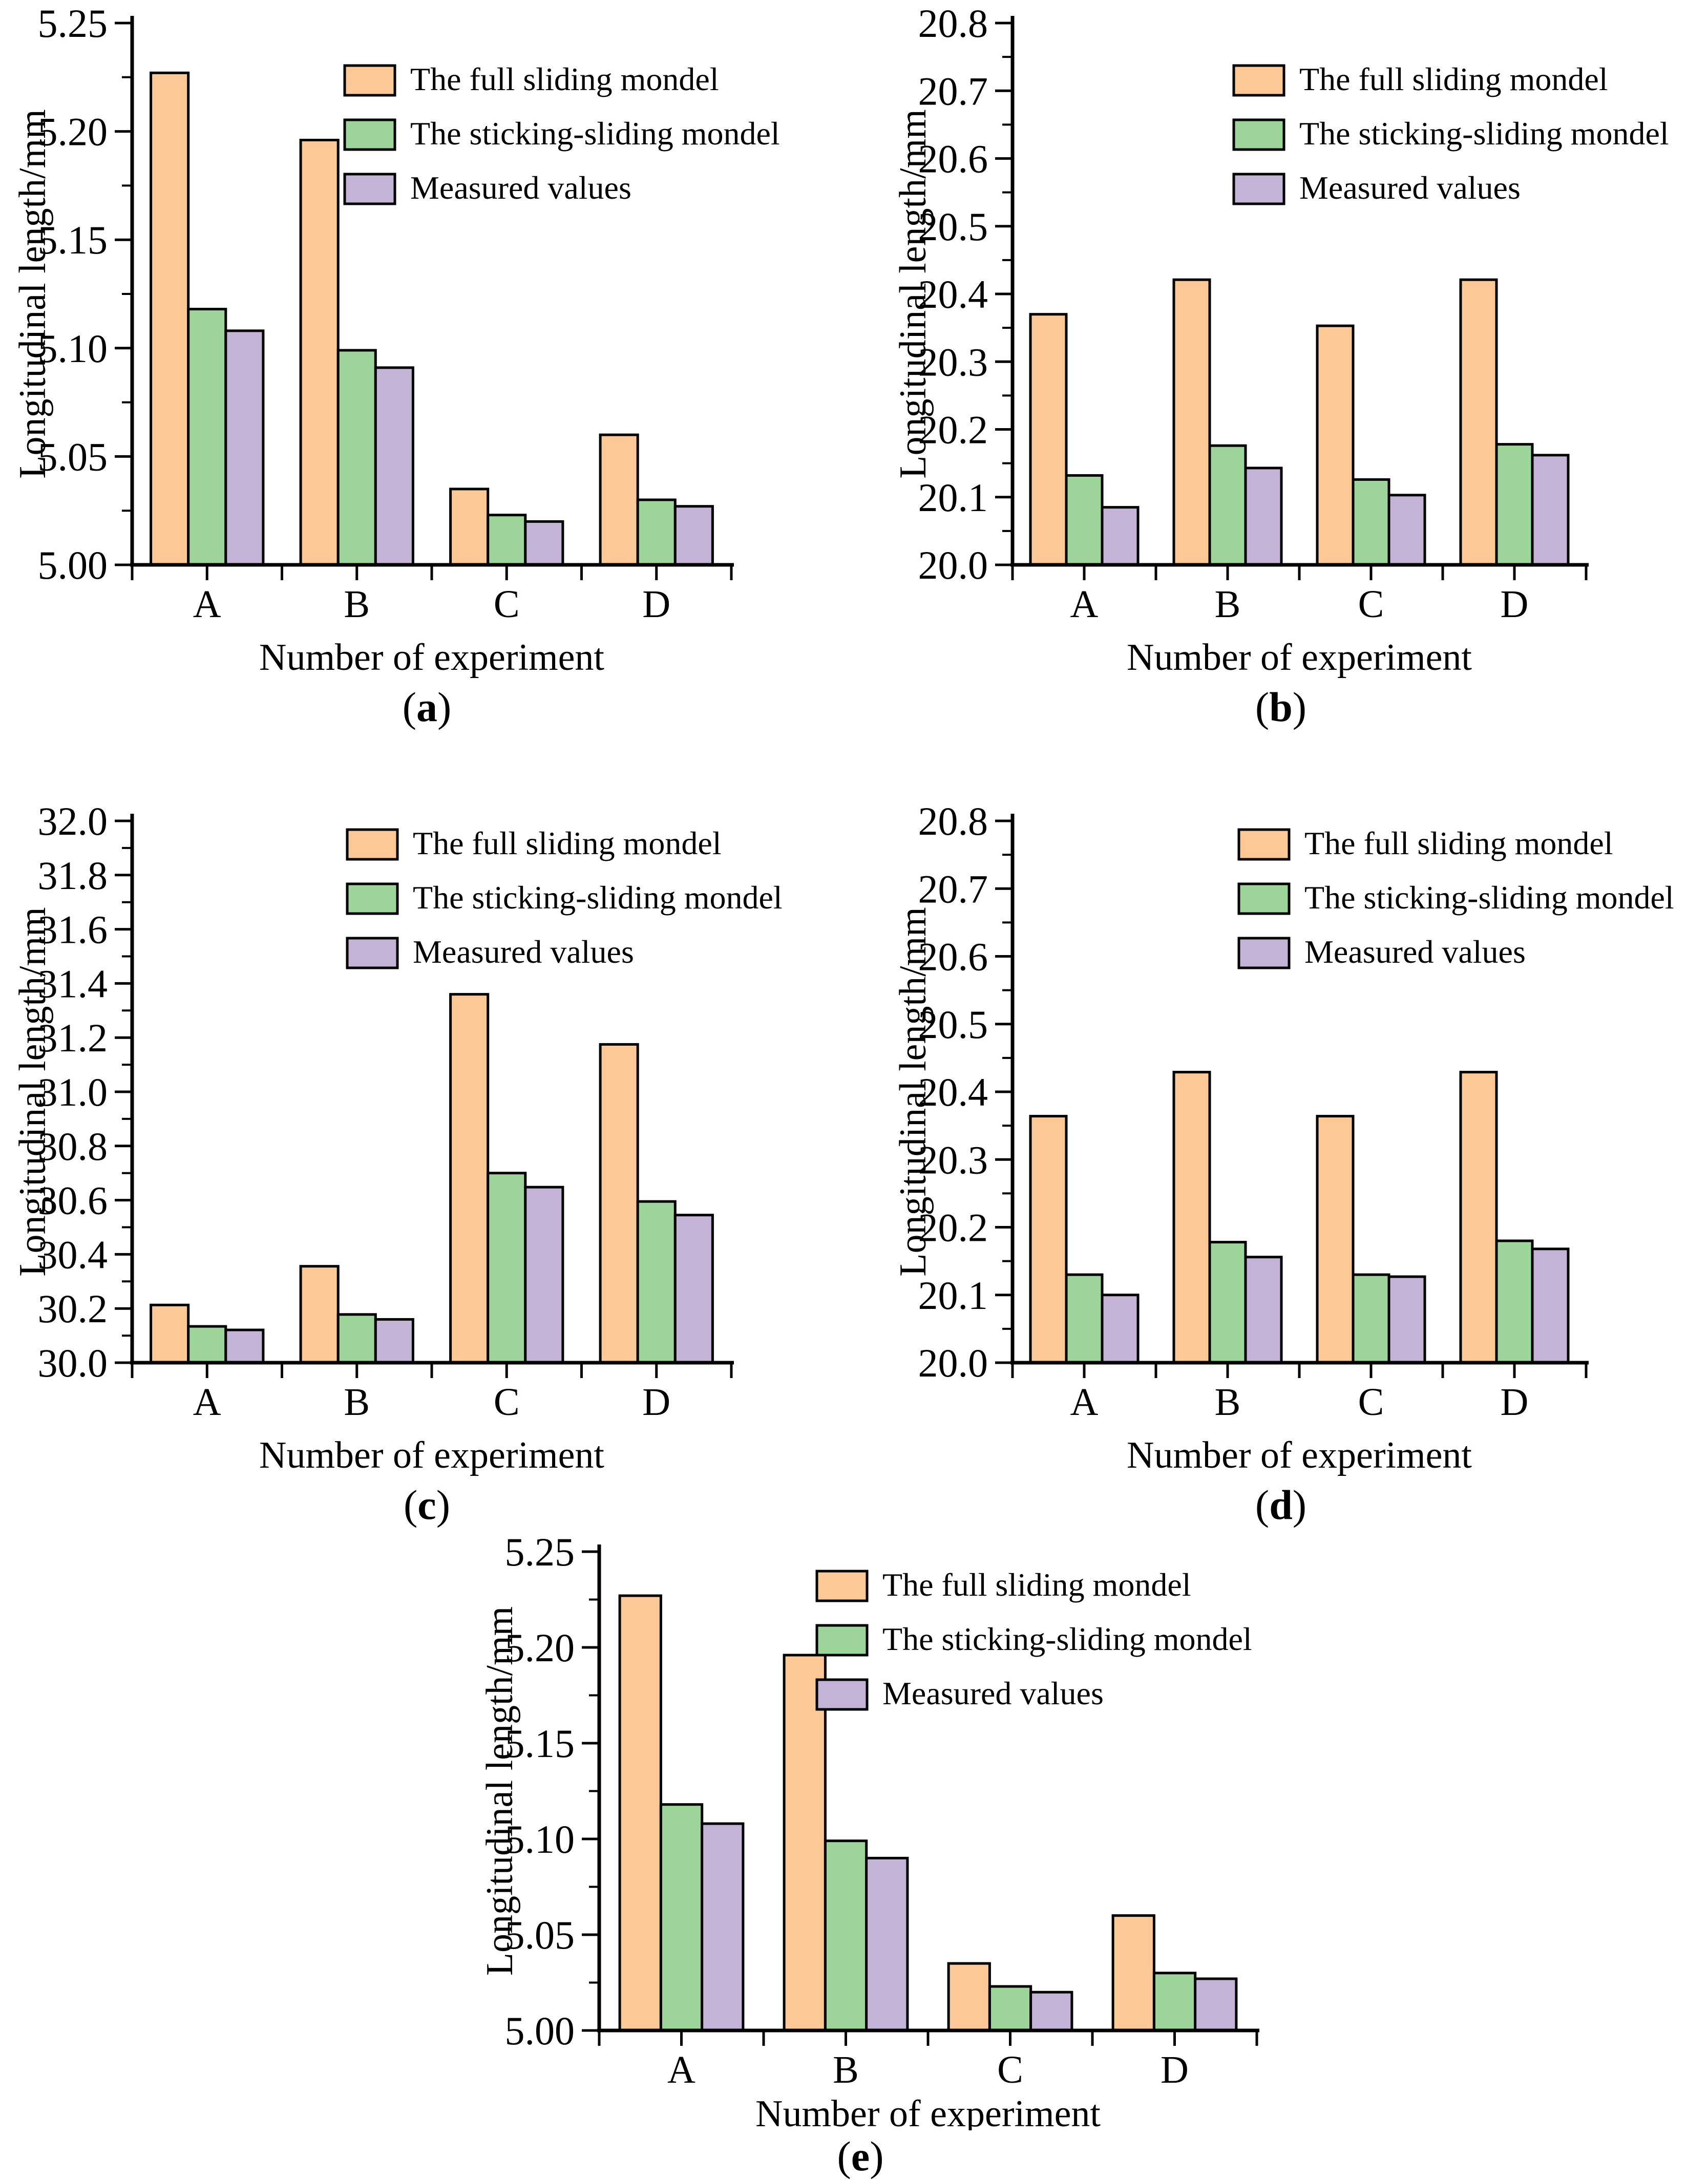 The height and width of the screenshot is (2180, 1708). I want to click on y-tick-label: 31.2, so click(73, 1037).